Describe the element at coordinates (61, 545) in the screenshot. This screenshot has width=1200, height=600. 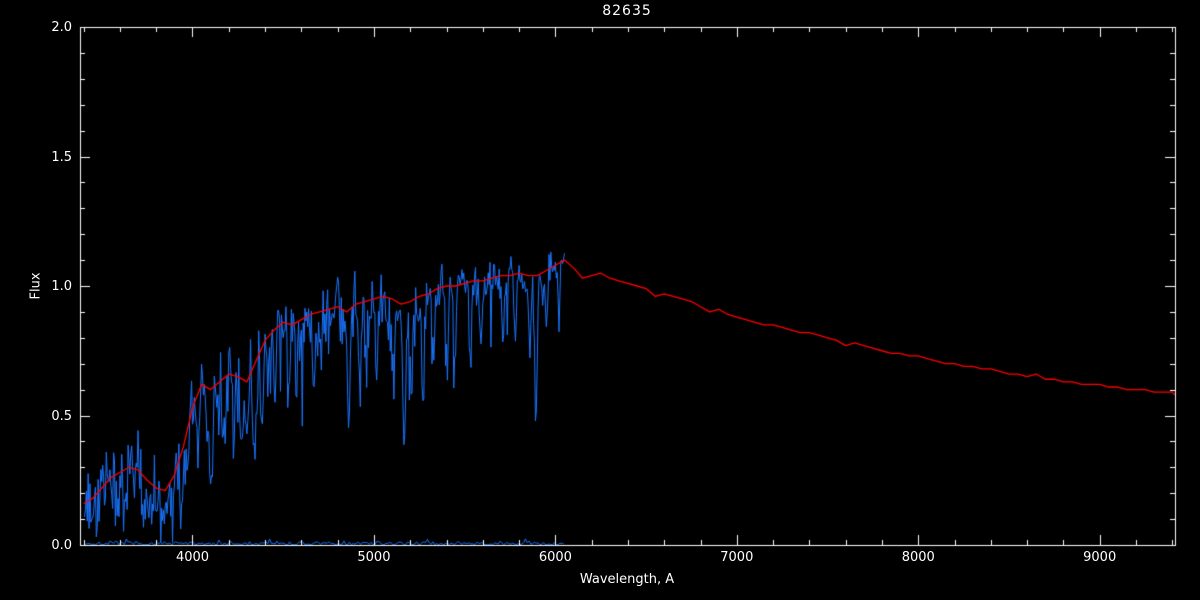
I see `y-tick-label: 0.0` at that location.